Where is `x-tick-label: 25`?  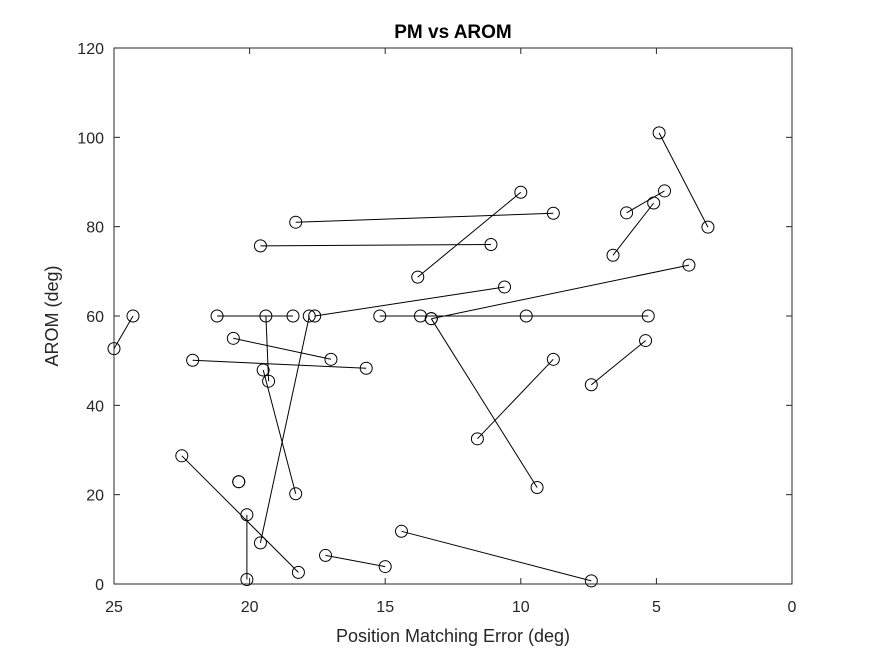
x-tick-label: 25 is located at coordinates (114, 607).